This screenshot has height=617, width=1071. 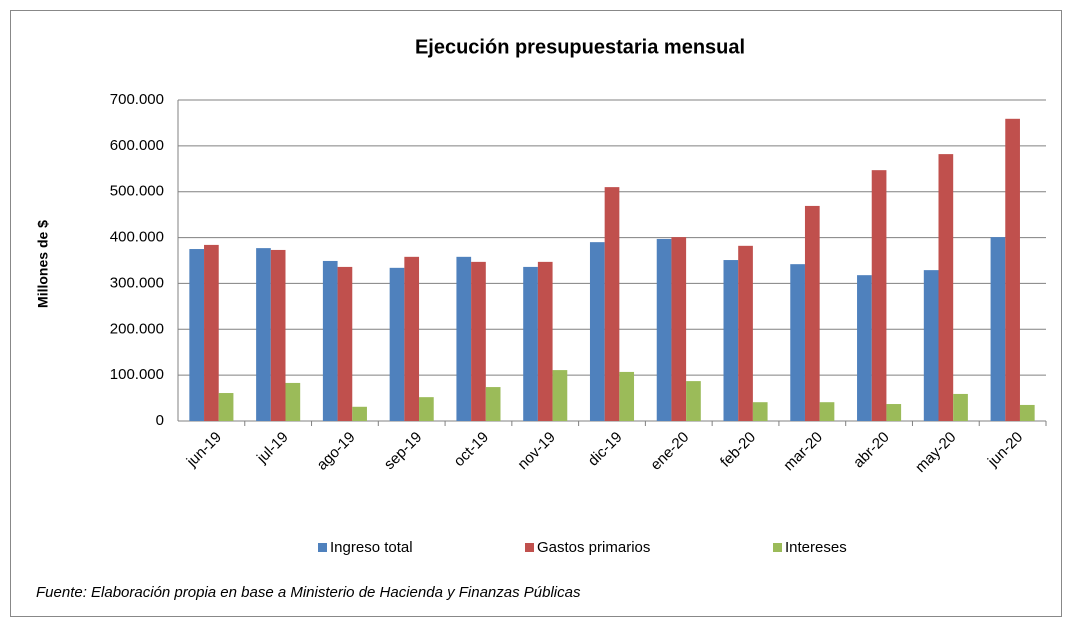 I want to click on y-tick-label: 0, so click(x=160, y=420).